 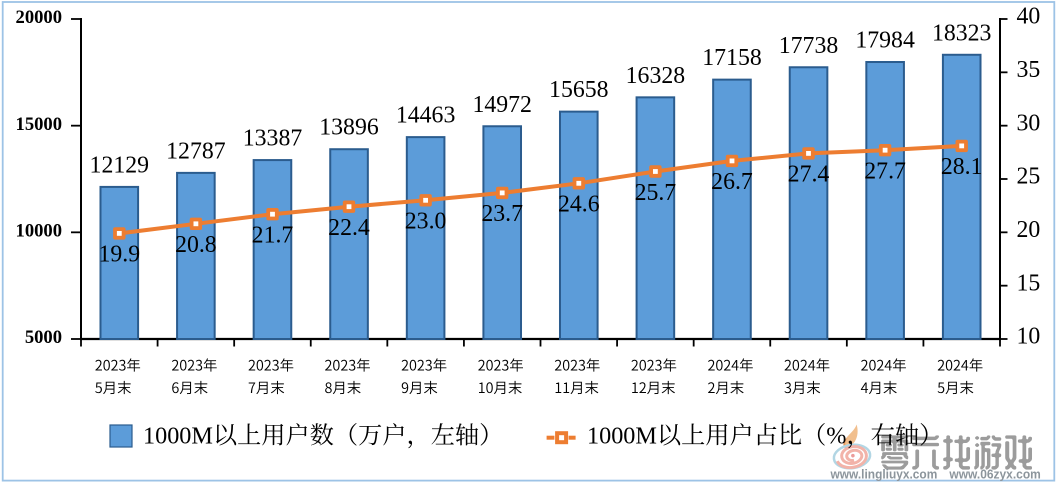 I want to click on svg-text: 5000, so click(x=43, y=337).